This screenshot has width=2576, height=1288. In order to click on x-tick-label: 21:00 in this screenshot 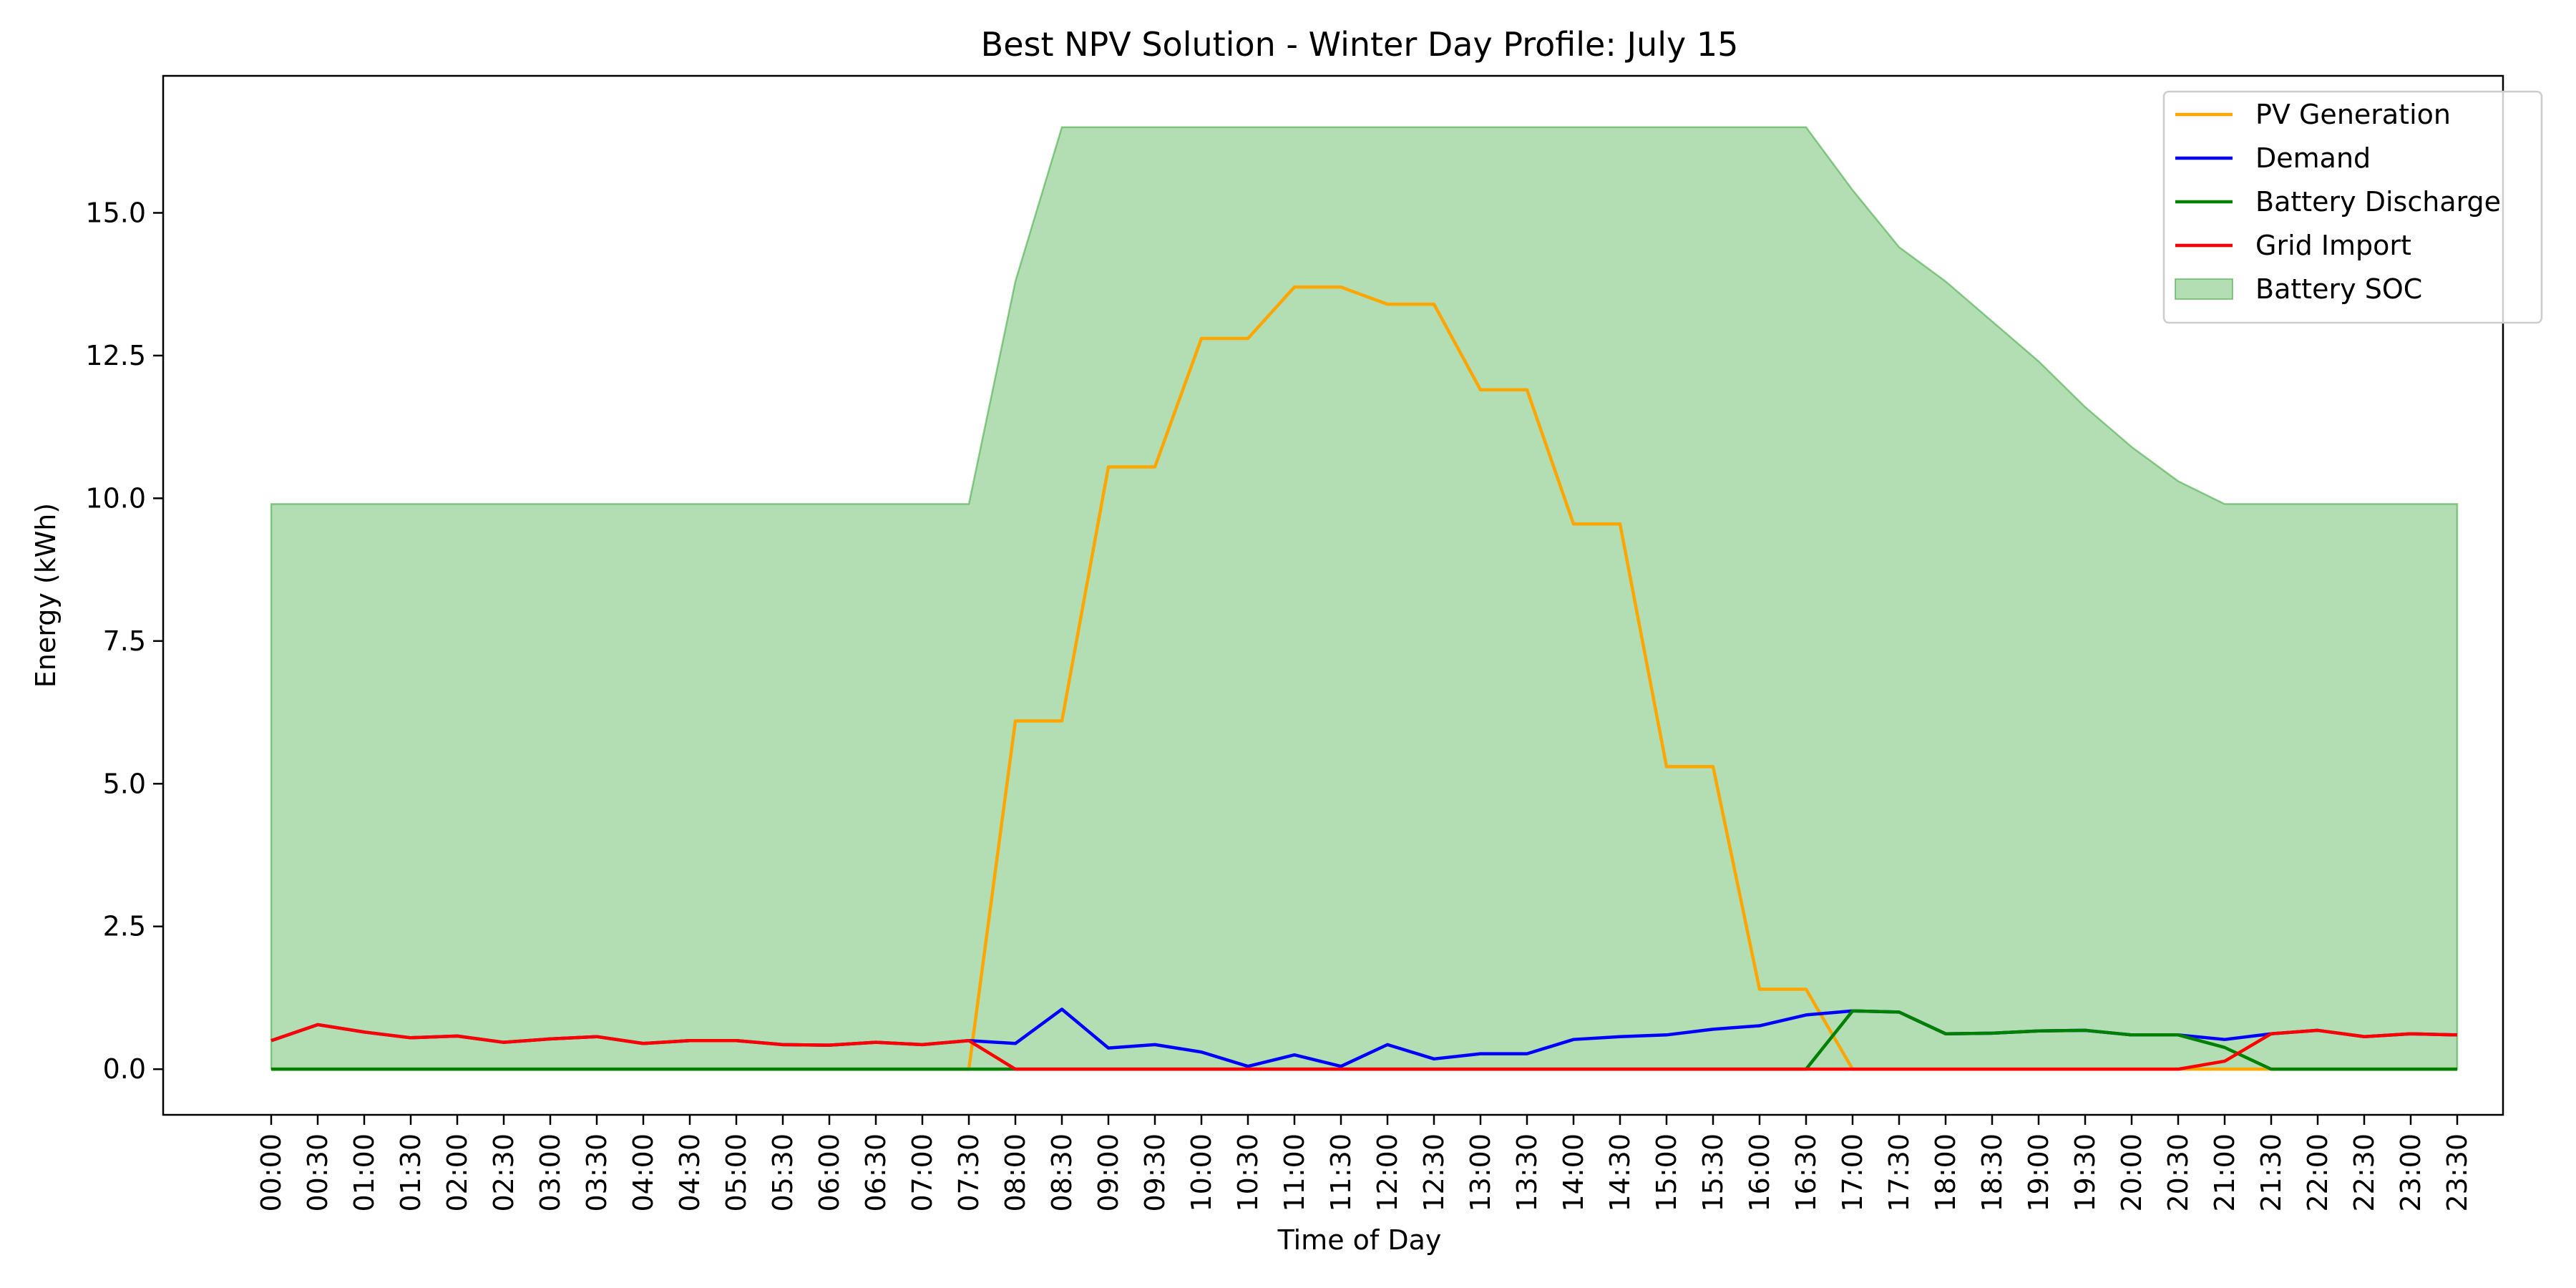, I will do `click(2224, 1172)`.